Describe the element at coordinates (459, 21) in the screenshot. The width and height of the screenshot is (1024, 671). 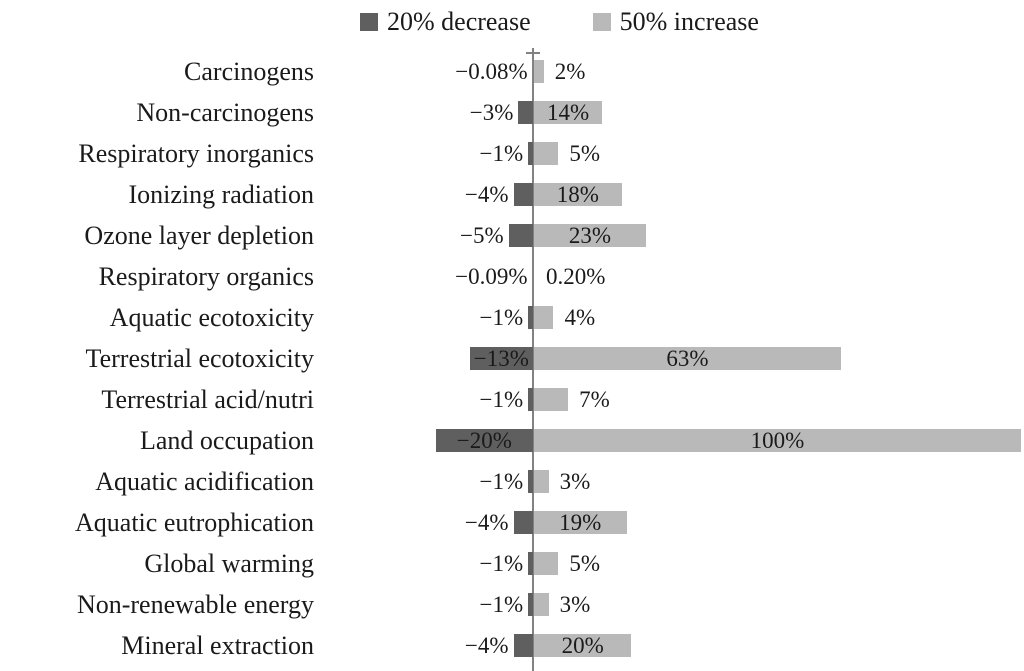
I see `legend-label-decrease: 20% decrease` at that location.